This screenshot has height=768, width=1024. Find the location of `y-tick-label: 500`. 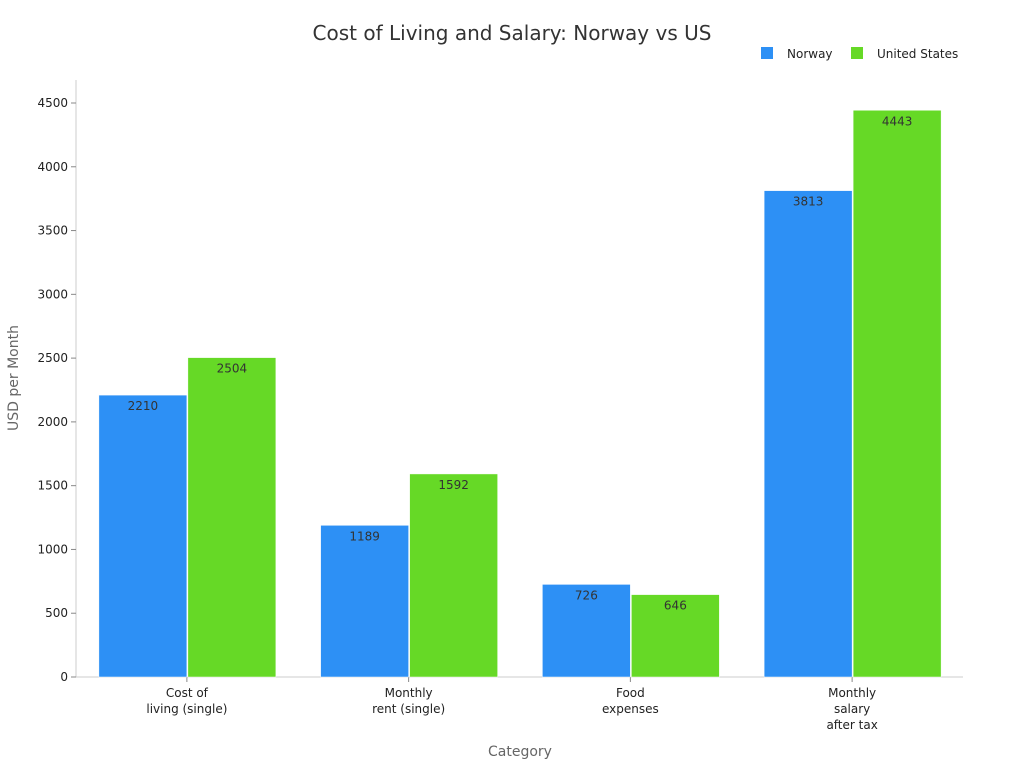

y-tick-label: 500 is located at coordinates (56, 613).